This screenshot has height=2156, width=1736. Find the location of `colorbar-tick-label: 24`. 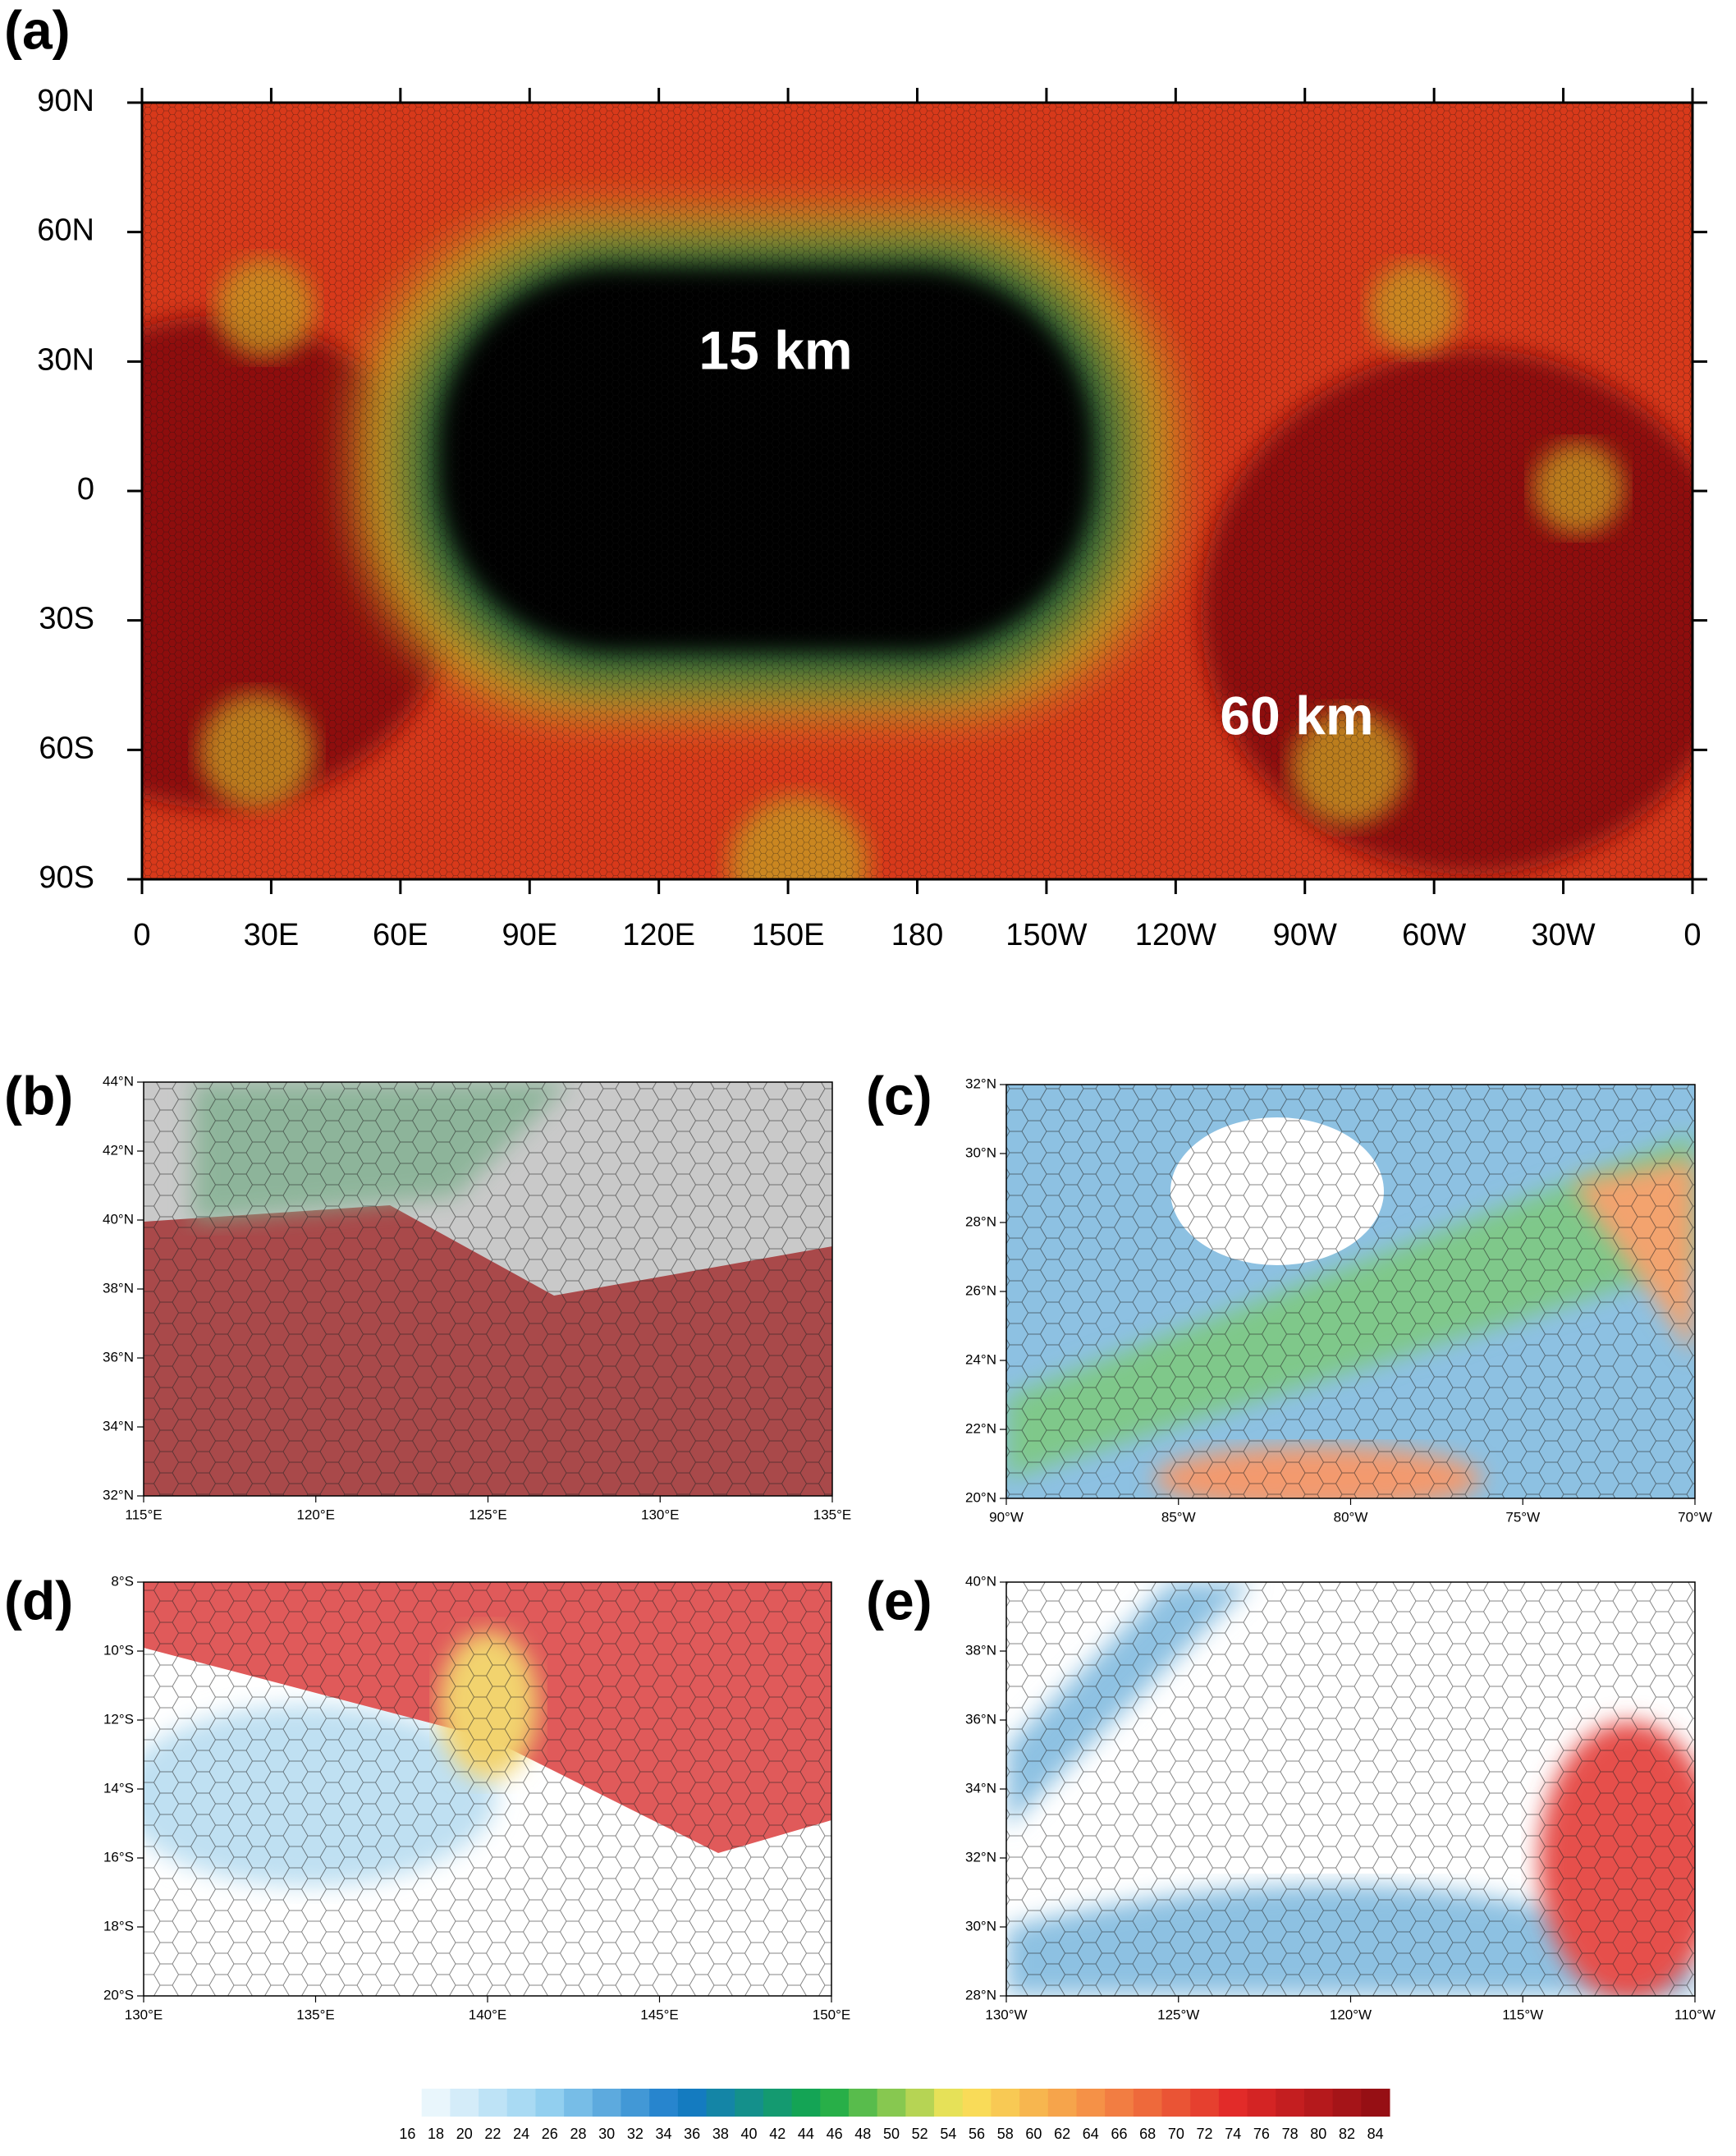

colorbar-tick-label: 24 is located at coordinates (521, 2134).